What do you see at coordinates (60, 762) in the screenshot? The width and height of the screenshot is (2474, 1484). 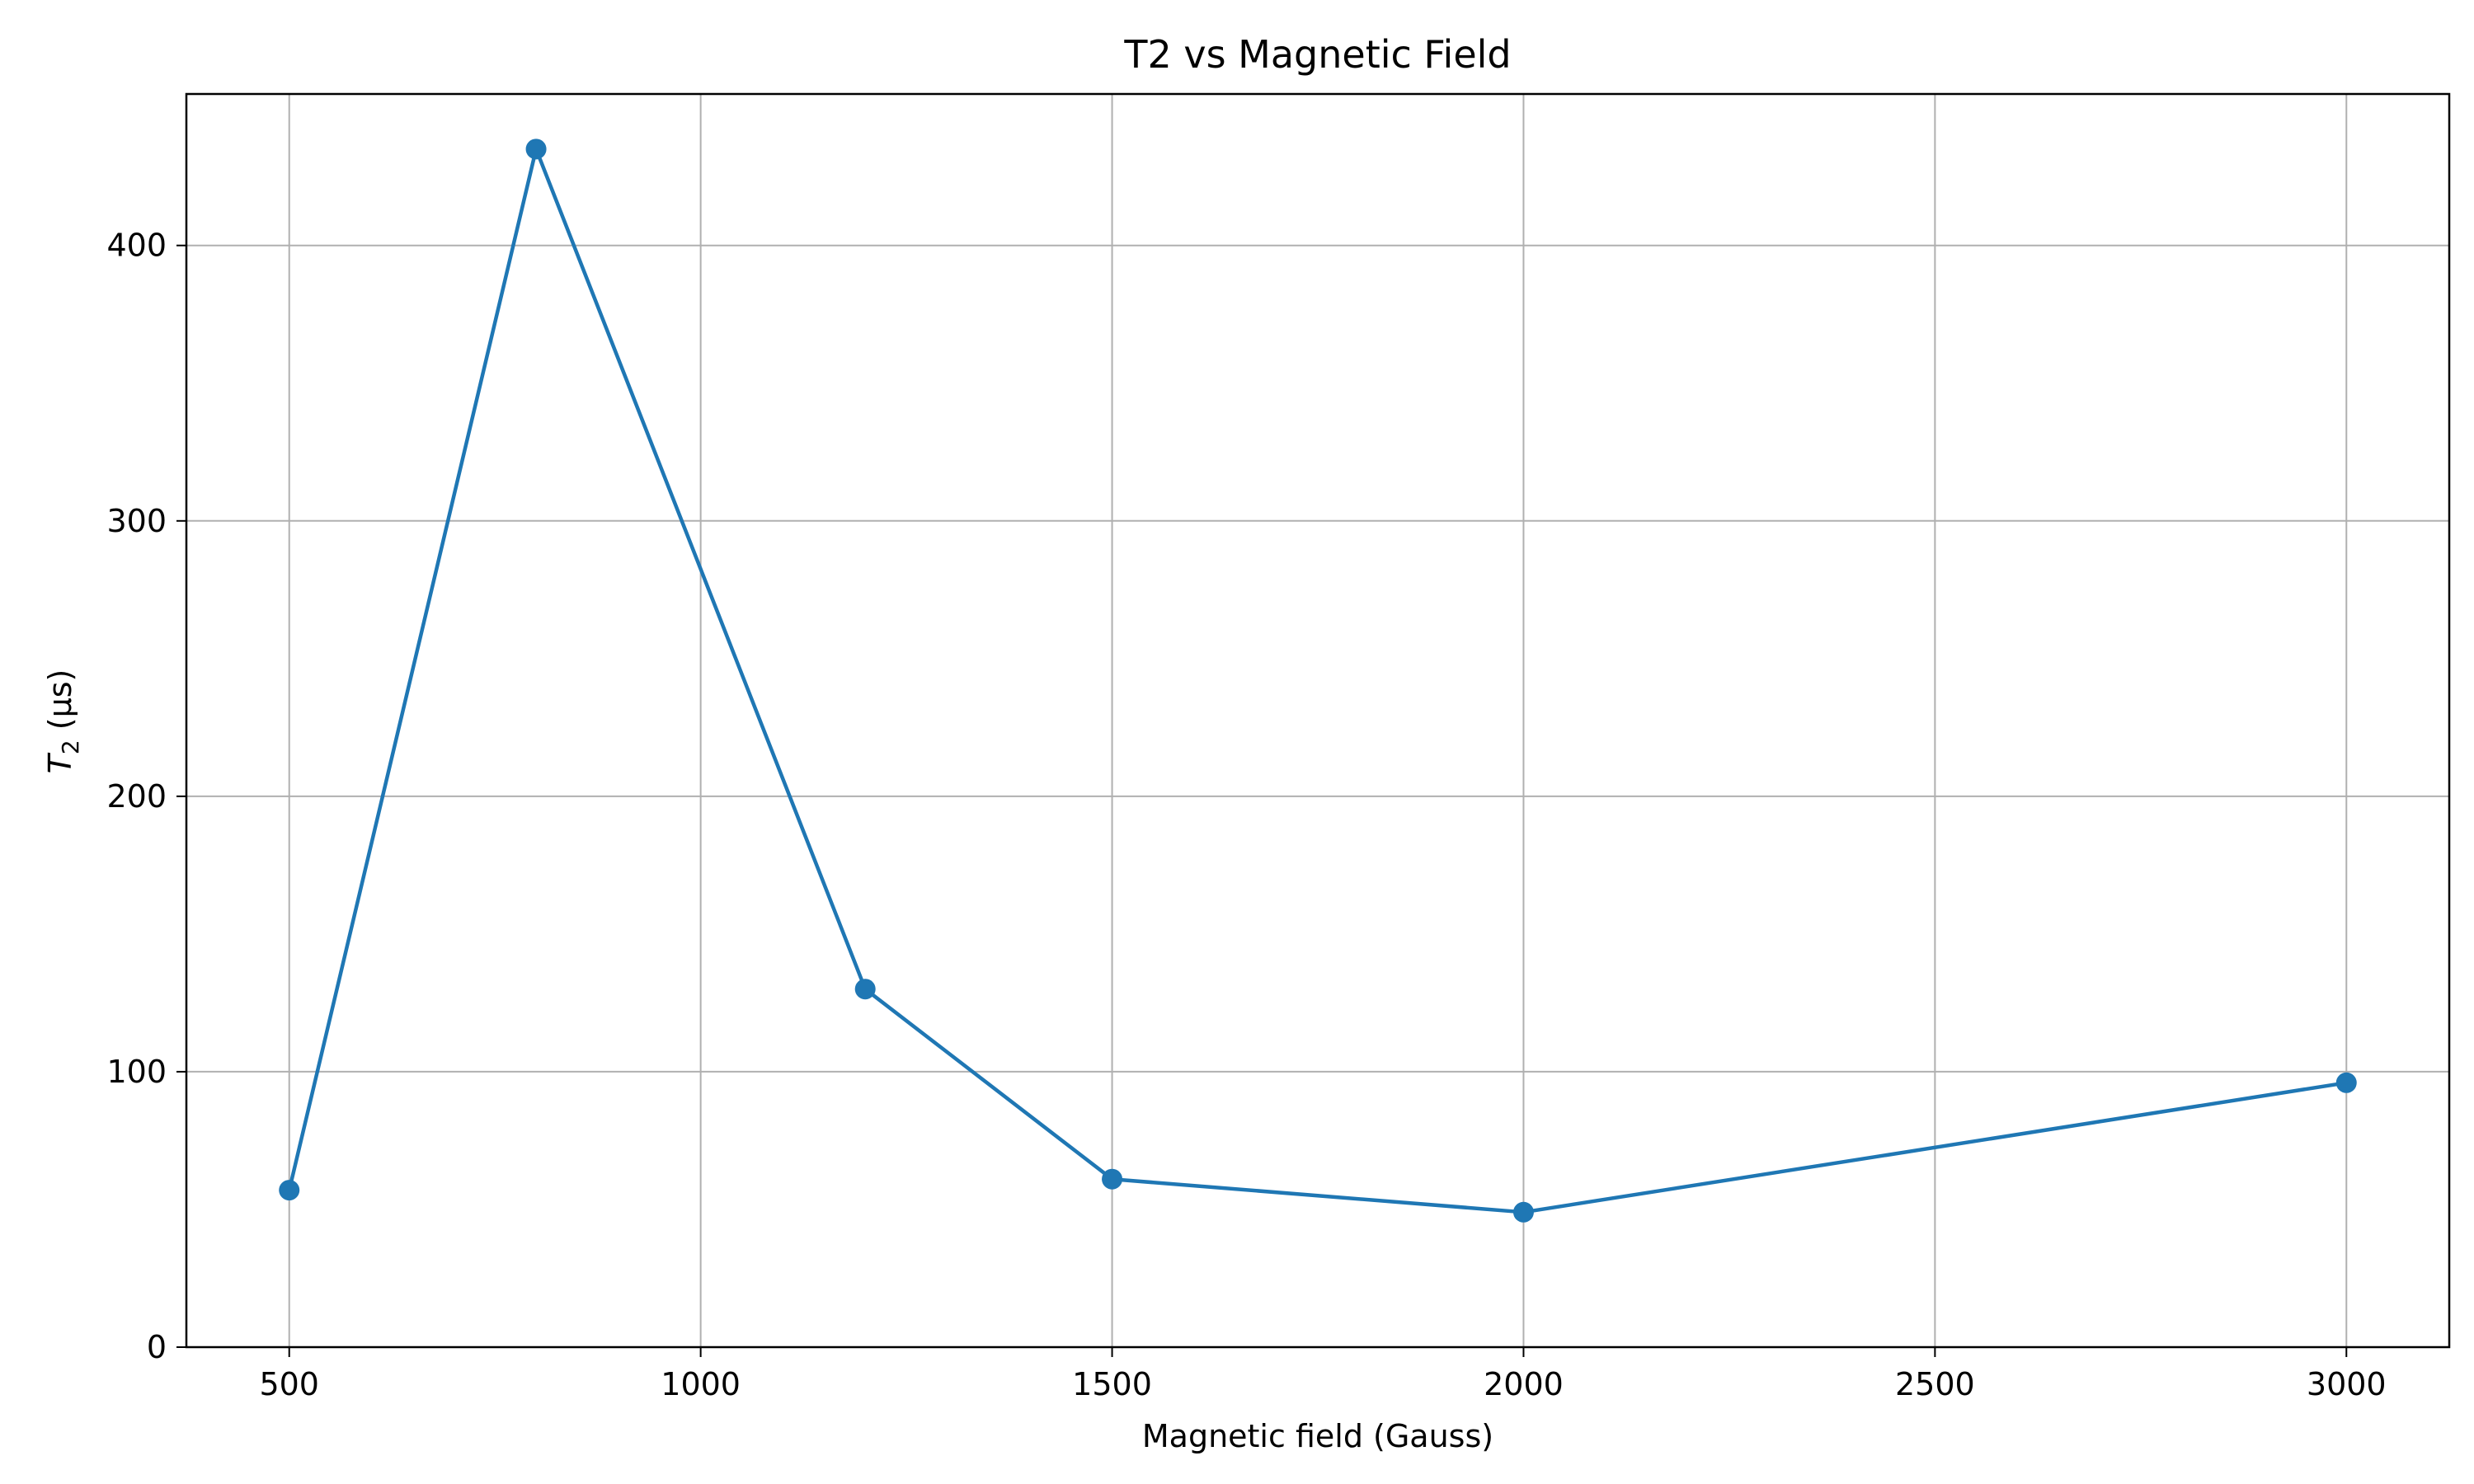 I see `y-axis-label-main: T` at bounding box center [60, 762].